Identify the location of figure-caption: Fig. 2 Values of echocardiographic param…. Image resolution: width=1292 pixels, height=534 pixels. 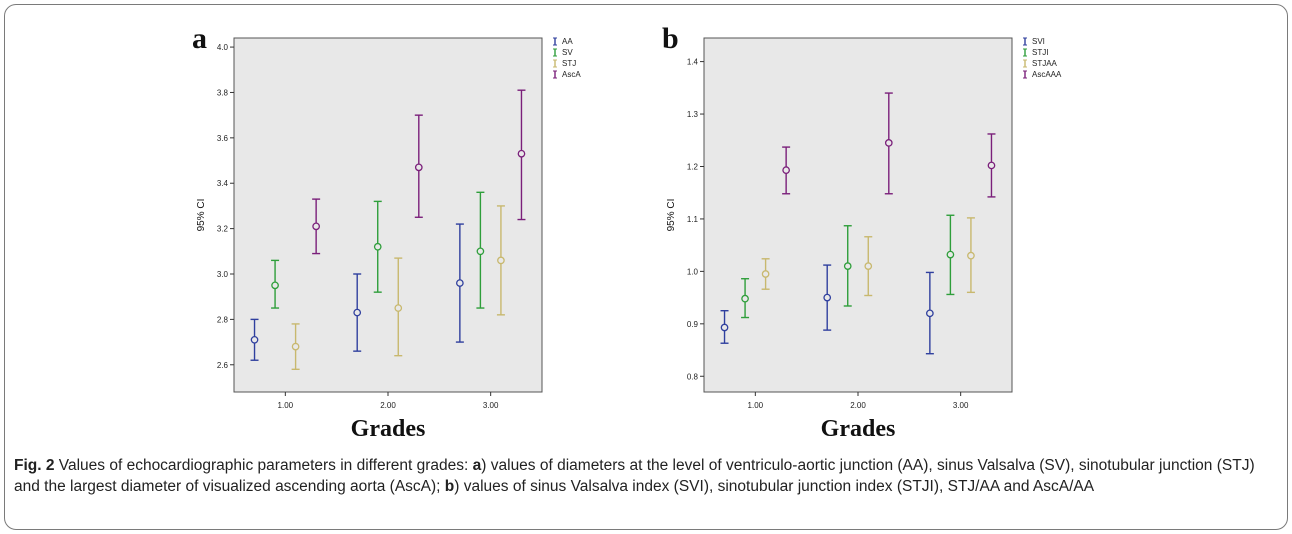
(645, 476).